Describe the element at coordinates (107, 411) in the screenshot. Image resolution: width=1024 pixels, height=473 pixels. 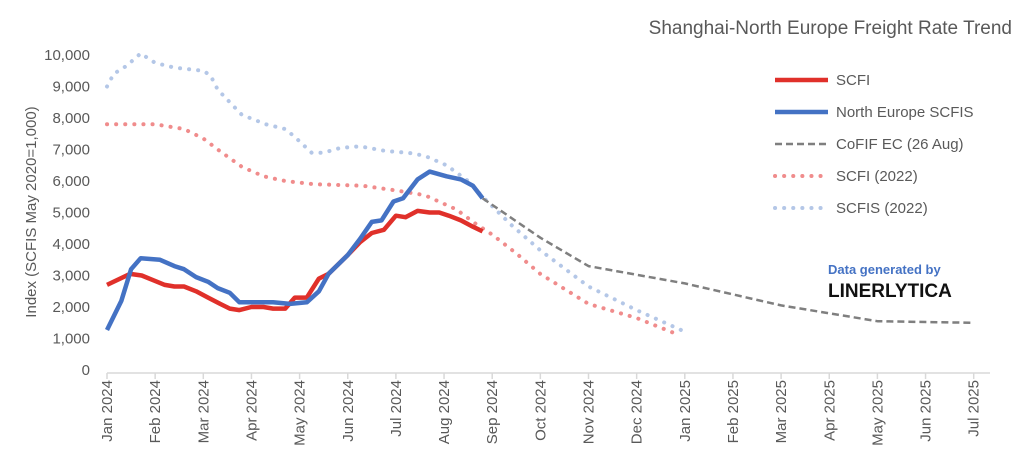
I see `x-tick-label: Jan 2024` at that location.